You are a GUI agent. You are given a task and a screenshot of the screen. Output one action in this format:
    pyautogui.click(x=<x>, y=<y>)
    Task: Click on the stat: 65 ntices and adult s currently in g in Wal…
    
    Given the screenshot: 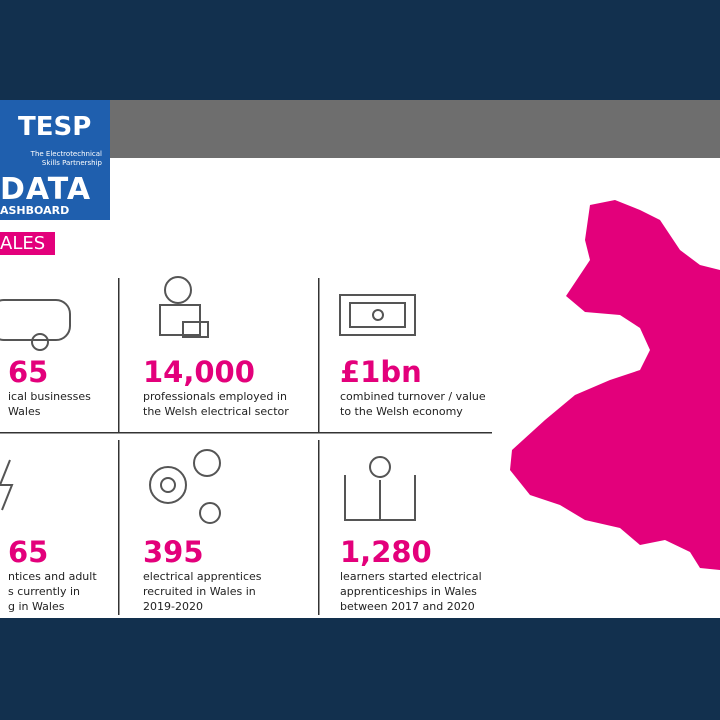 What is the action you would take?
    pyautogui.click(x=103, y=574)
    